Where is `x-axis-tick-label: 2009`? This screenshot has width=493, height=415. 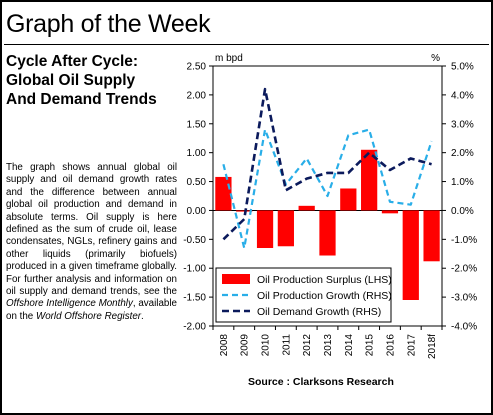
x-axis-tick-label: 2009 is located at coordinates (245, 345).